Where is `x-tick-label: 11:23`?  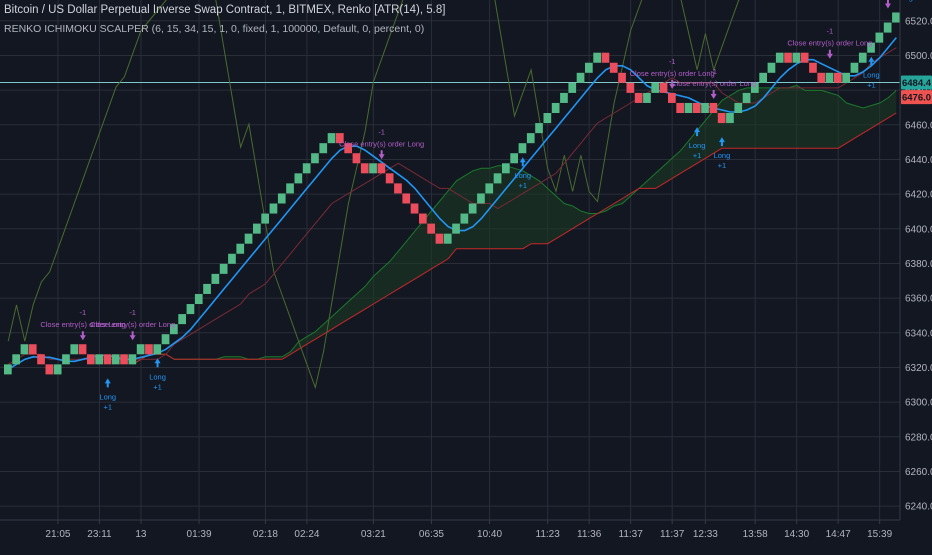 x-tick-label: 11:23 is located at coordinates (548, 534).